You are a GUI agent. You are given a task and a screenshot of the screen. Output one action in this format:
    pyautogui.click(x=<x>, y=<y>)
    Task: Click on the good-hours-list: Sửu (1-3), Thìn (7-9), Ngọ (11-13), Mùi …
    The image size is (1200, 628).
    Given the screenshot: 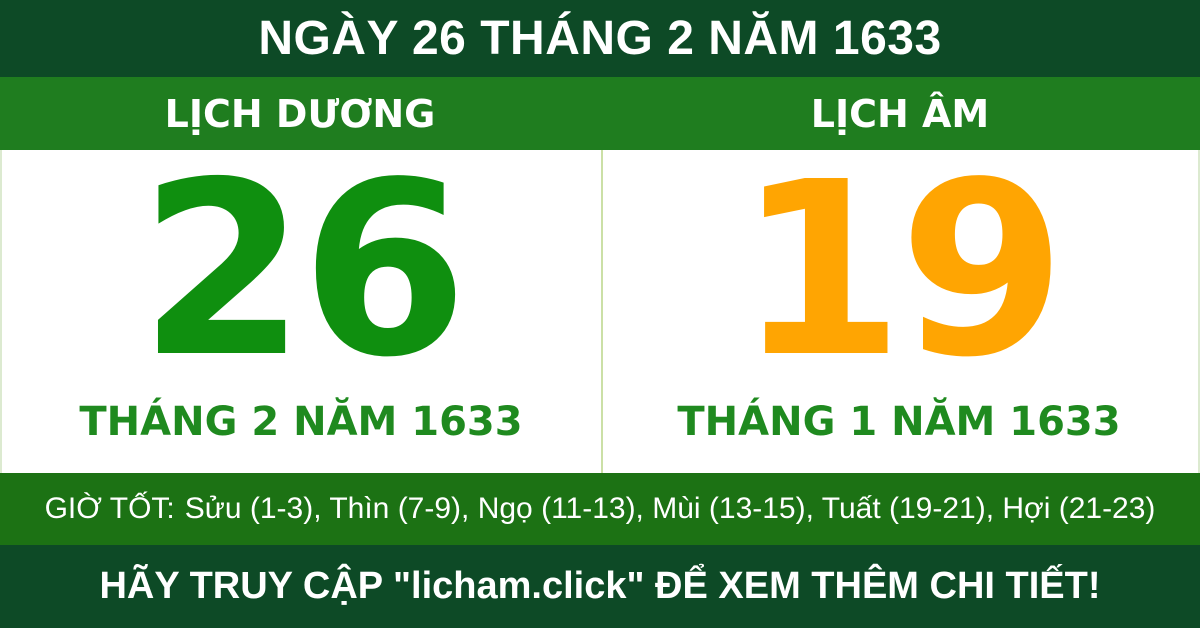 What is the action you would take?
    pyautogui.click(x=670, y=508)
    